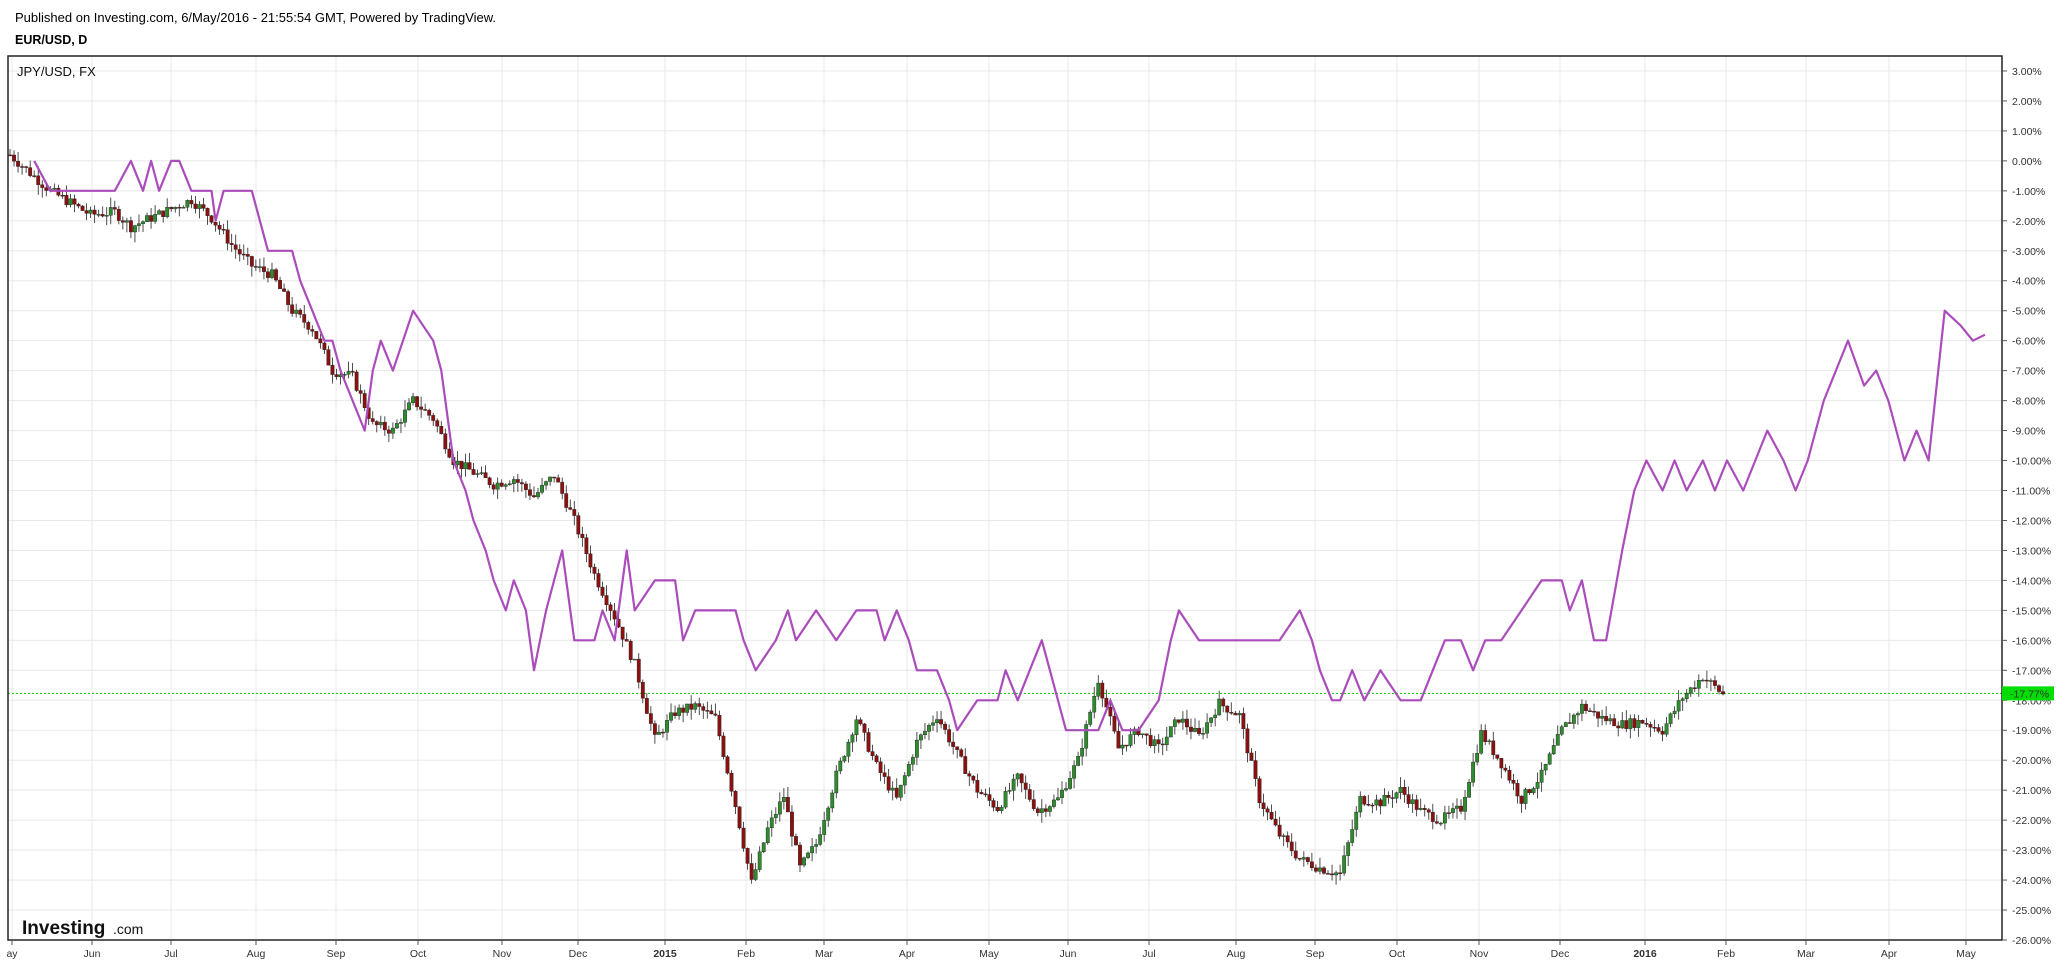 The height and width of the screenshot is (967, 2061). I want to click on y-tick-label: 3.00%, so click(2027, 72).